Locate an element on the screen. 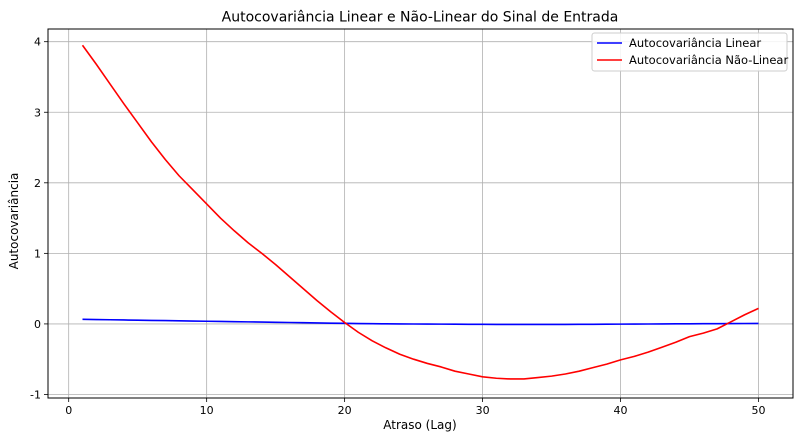 The height and width of the screenshot is (436, 805). y-tick-label: 4 is located at coordinates (37, 42).